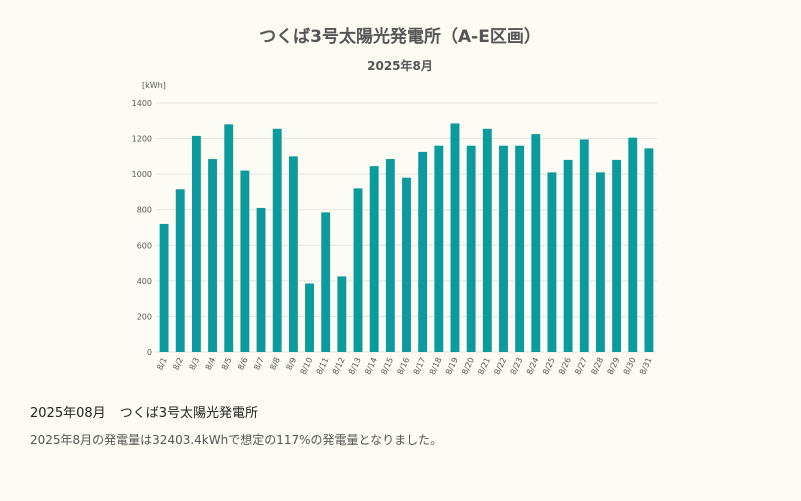 The width and height of the screenshot is (801, 501). I want to click on x-tick-label: 8/30, so click(630, 366).